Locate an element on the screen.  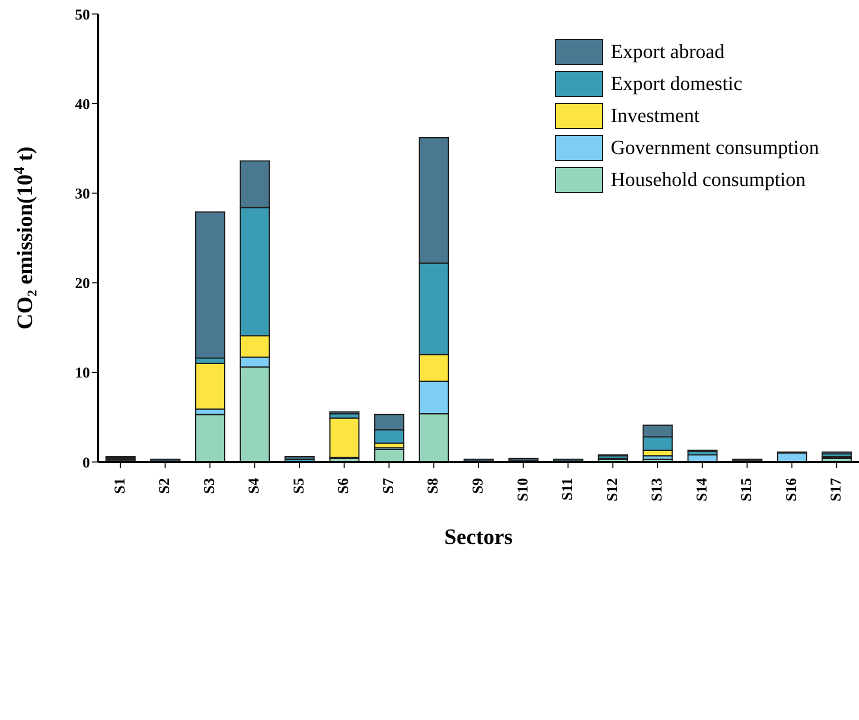
x-tick-label: S9 is located at coordinates (478, 486).